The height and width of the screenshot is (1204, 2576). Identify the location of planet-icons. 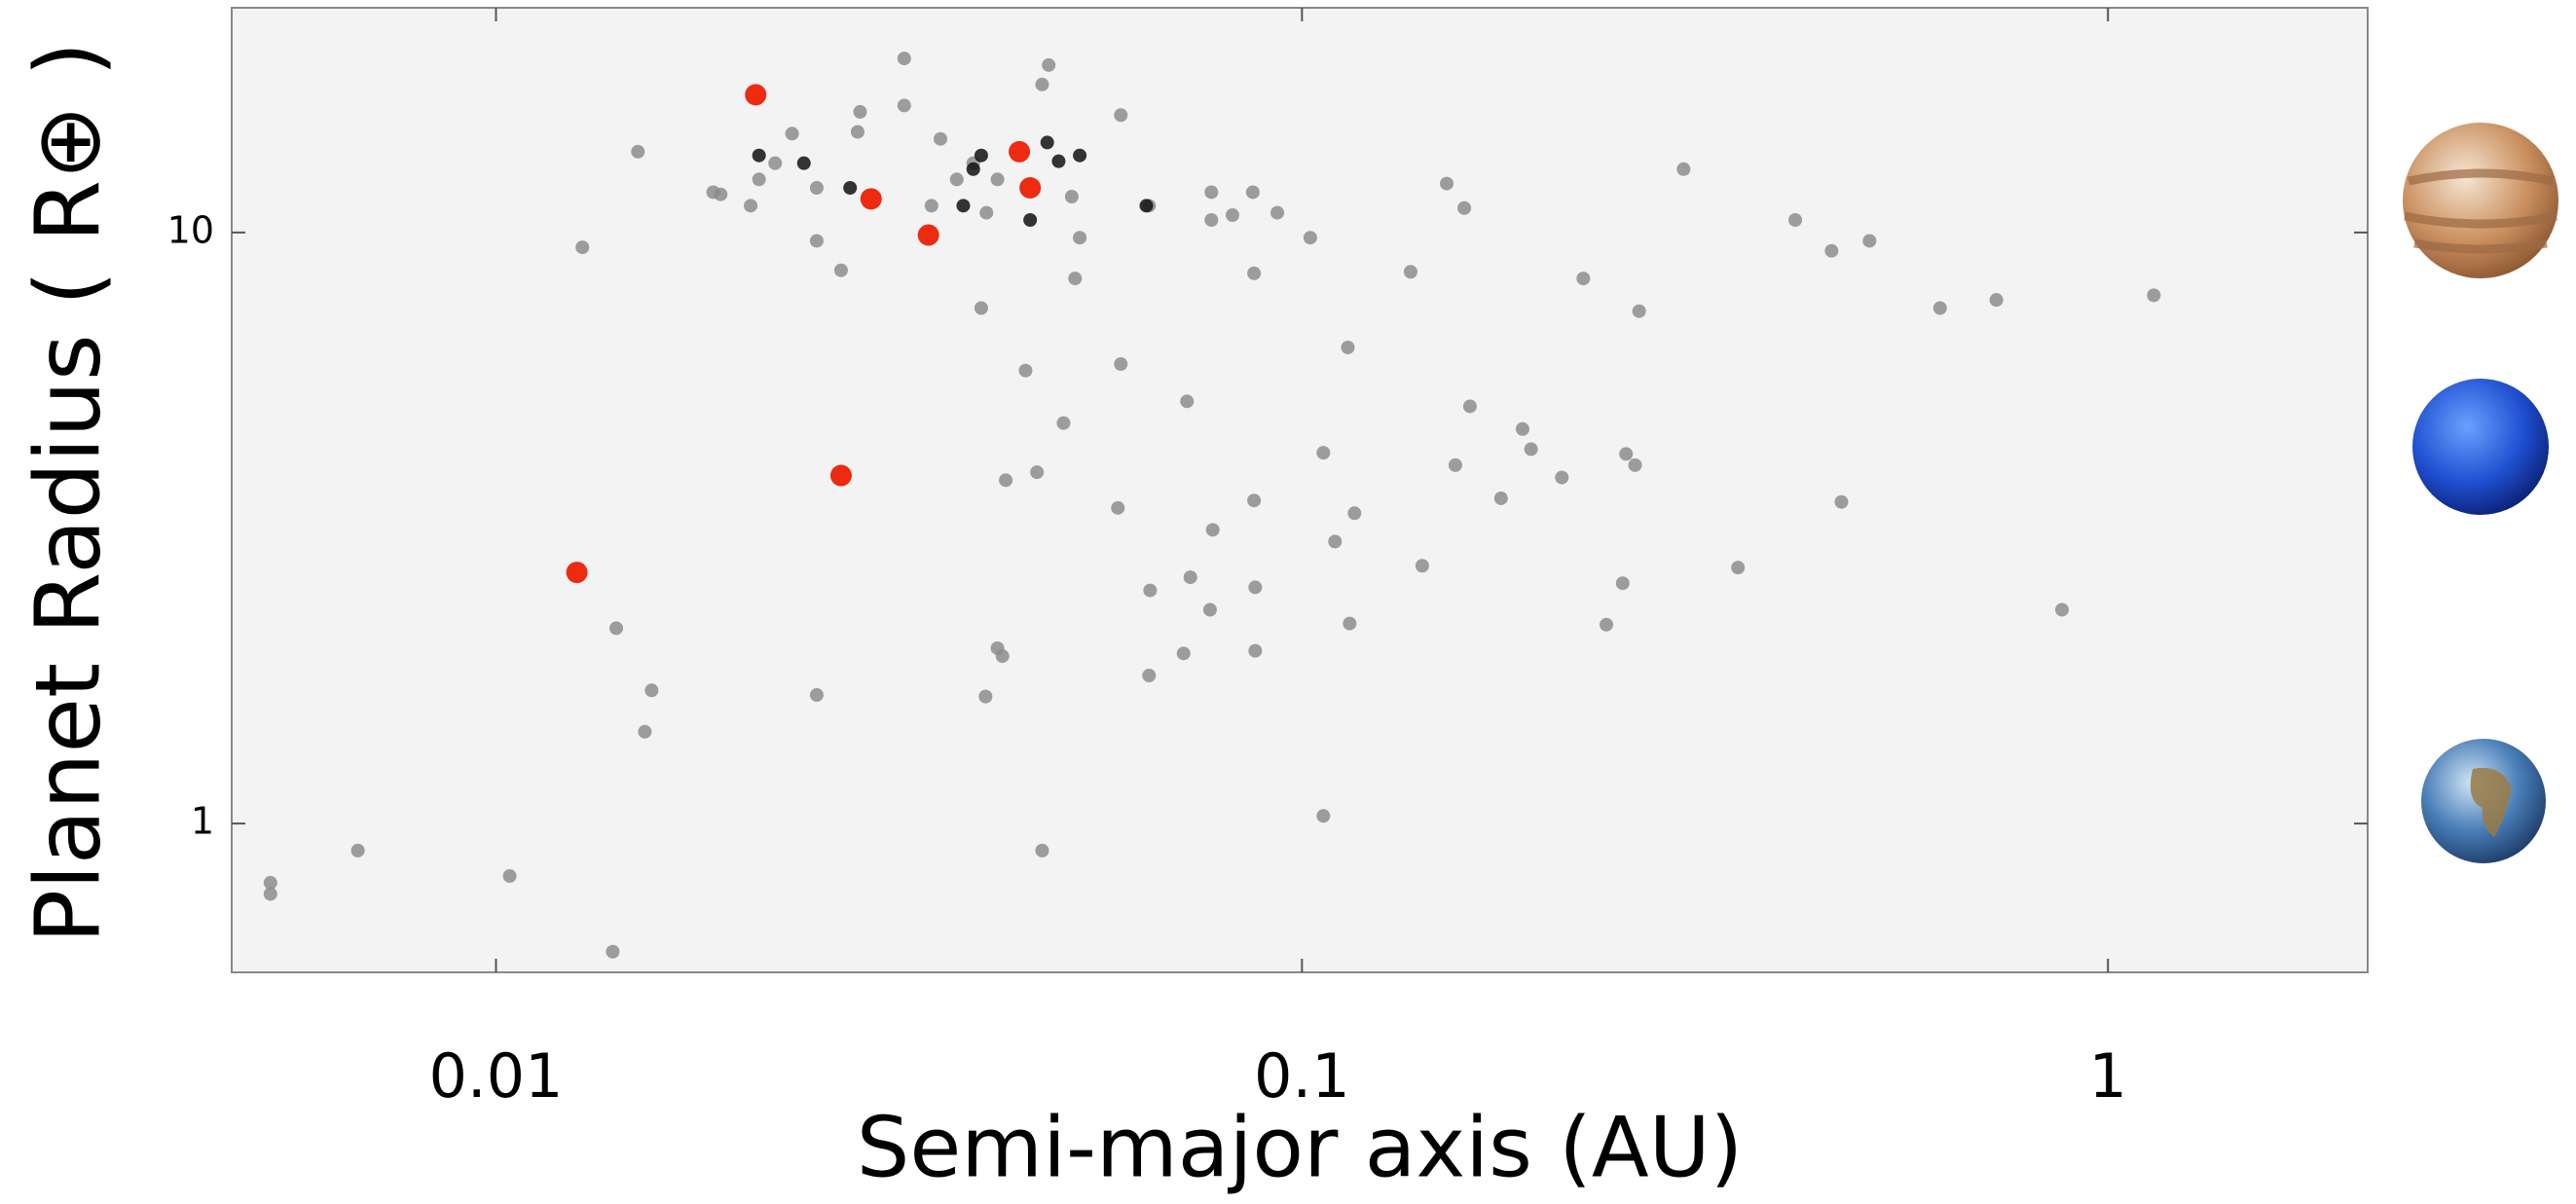
(2480, 493).